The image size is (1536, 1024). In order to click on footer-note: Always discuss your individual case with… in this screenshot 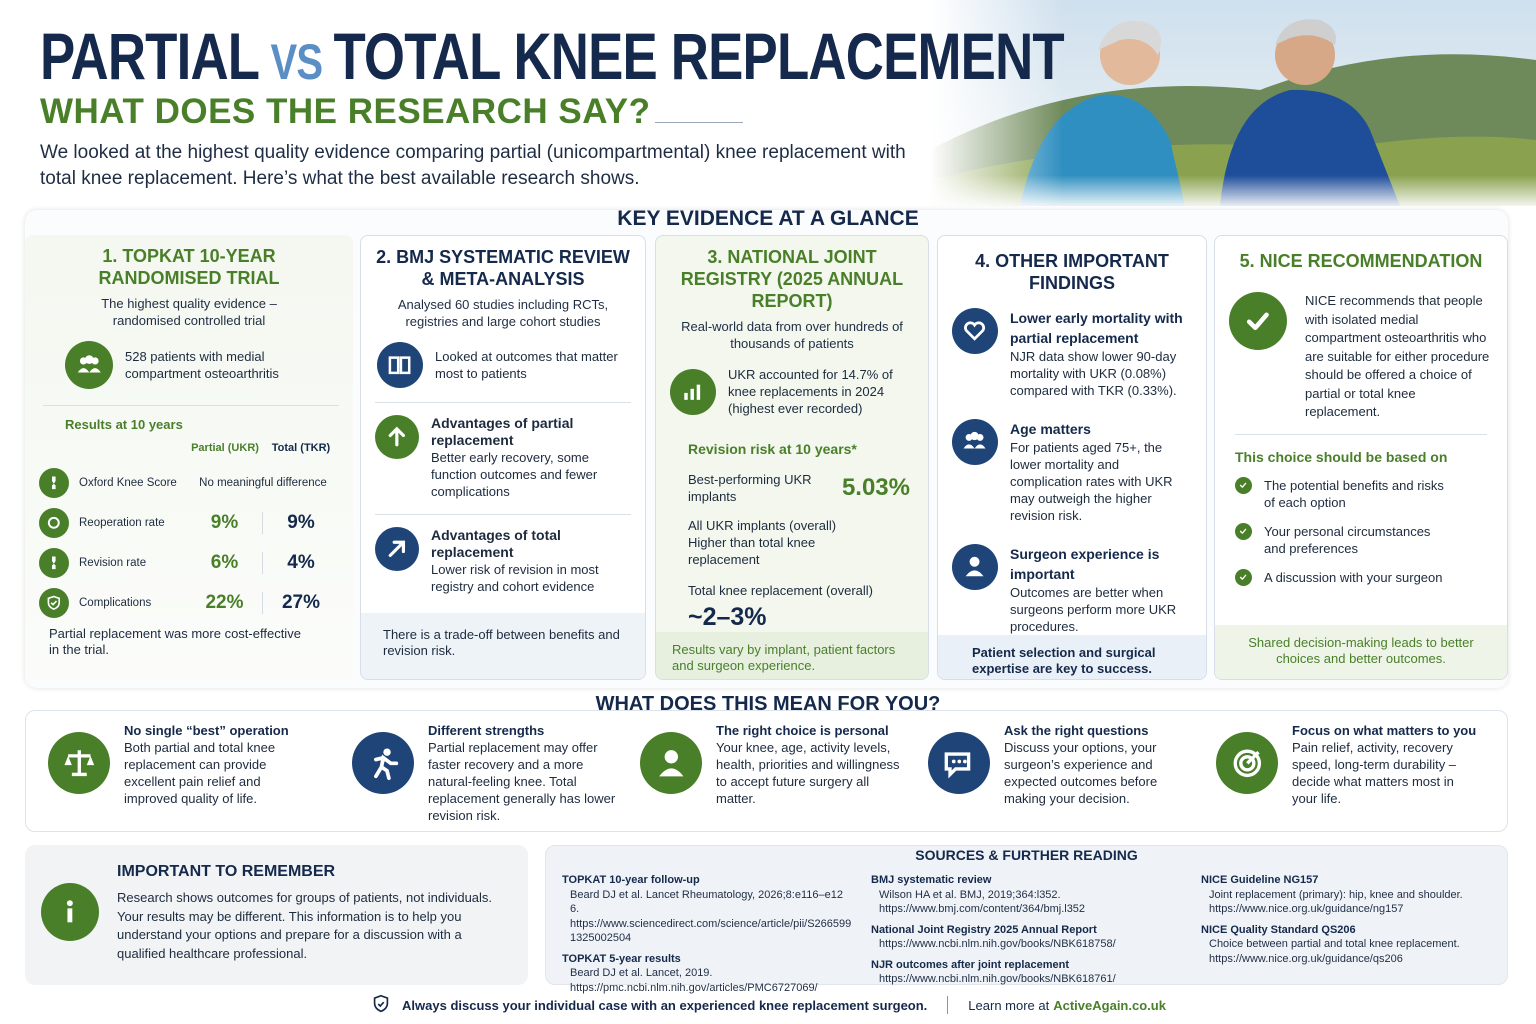, I will do `click(665, 1005)`.